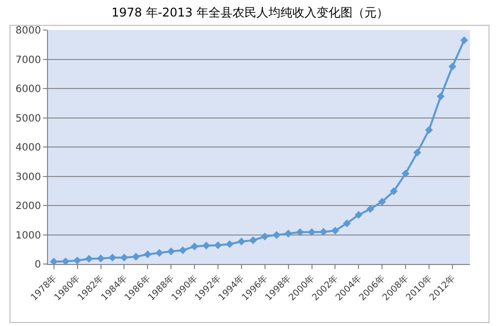 The width and height of the screenshot is (500, 326). What do you see at coordinates (28, 89) in the screenshot?
I see `y-tick-label: 6000` at bounding box center [28, 89].